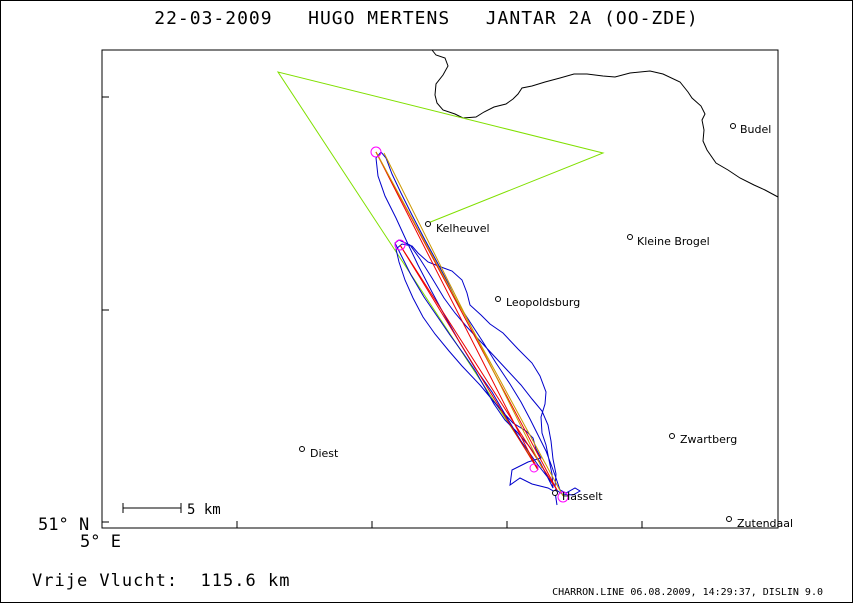 The width and height of the screenshot is (853, 603). I want to click on place-label-budel: Budel, so click(755, 129).